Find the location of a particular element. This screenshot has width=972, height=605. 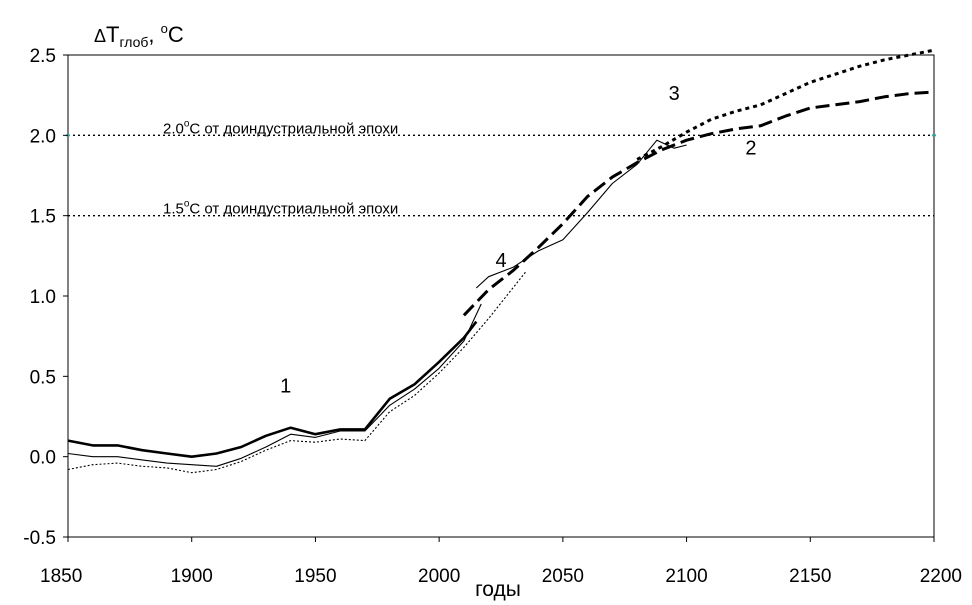

ref-value: 1.5 is located at coordinates (173, 209).